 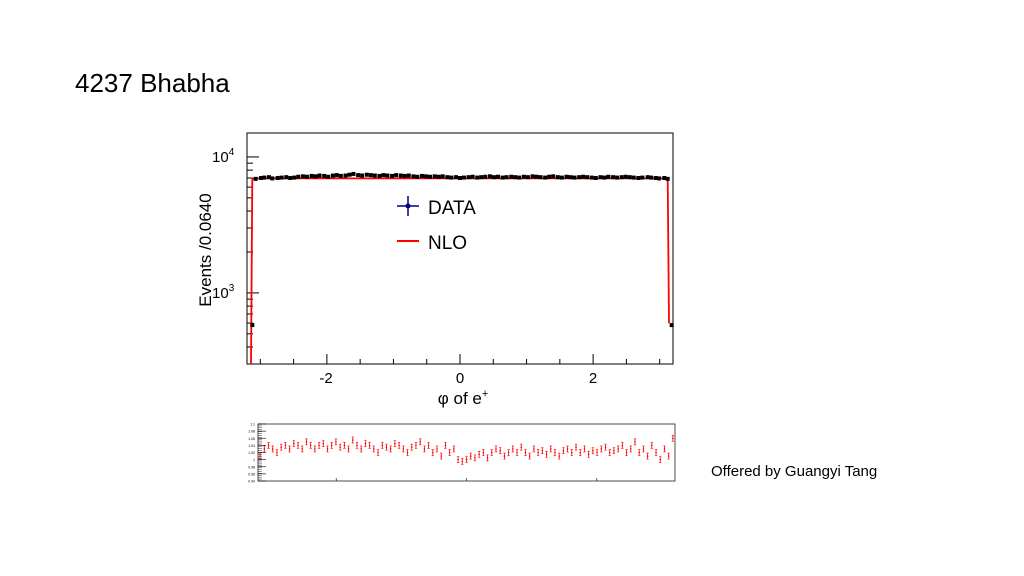 I want to click on x-tick-label-0: 0, so click(x=460, y=378).